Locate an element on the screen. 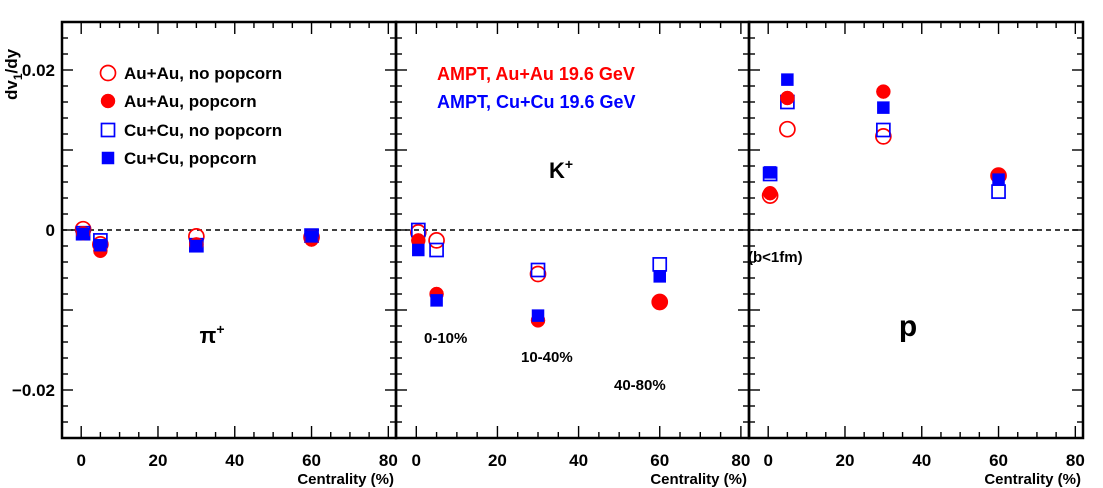 The height and width of the screenshot is (488, 1103). y-axis-title-main: dv is located at coordinates (11, 90).